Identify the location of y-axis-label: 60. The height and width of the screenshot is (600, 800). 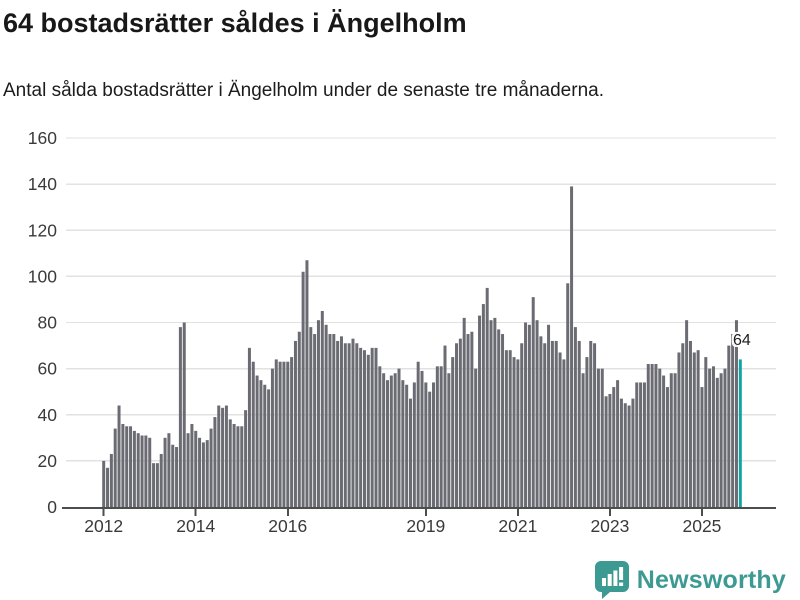
(48, 369).